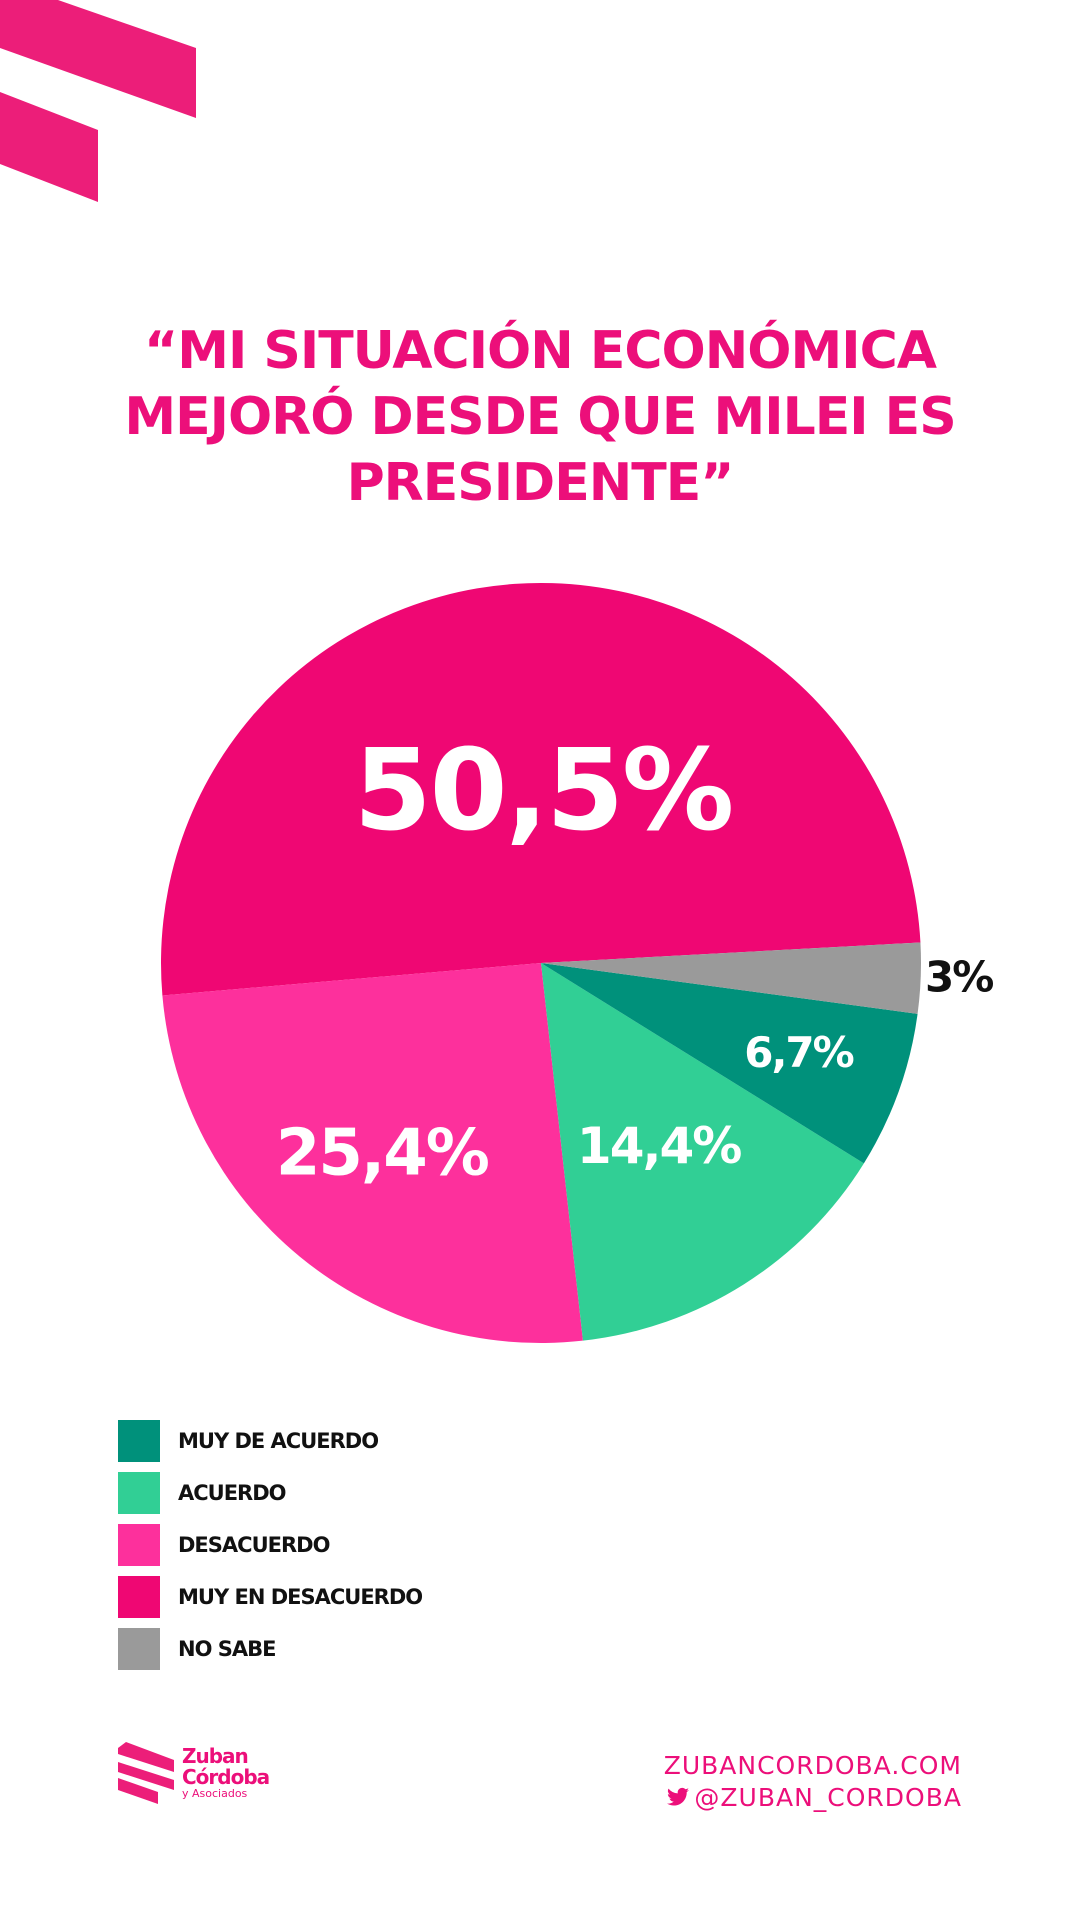  I want to click on twitter-handle-row: @ZUBAN_CORDOBA, so click(813, 1798).